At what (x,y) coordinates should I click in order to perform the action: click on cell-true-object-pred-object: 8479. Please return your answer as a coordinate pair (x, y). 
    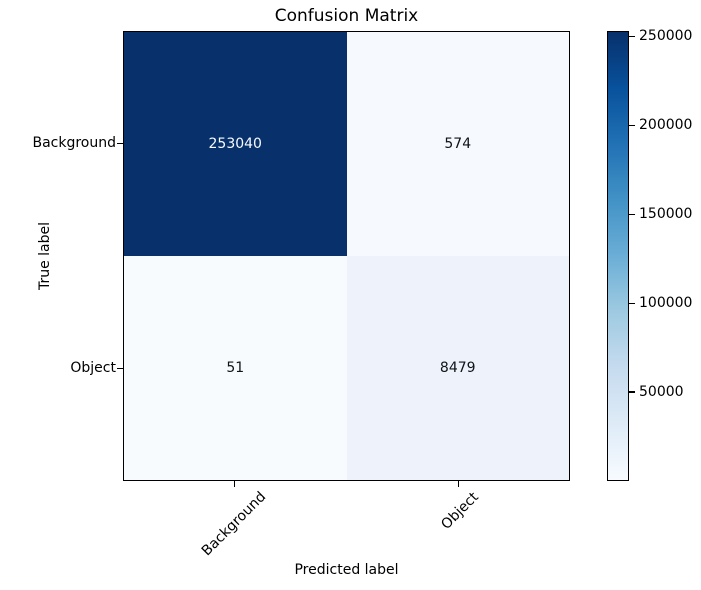
    Looking at the image, I should click on (457, 368).